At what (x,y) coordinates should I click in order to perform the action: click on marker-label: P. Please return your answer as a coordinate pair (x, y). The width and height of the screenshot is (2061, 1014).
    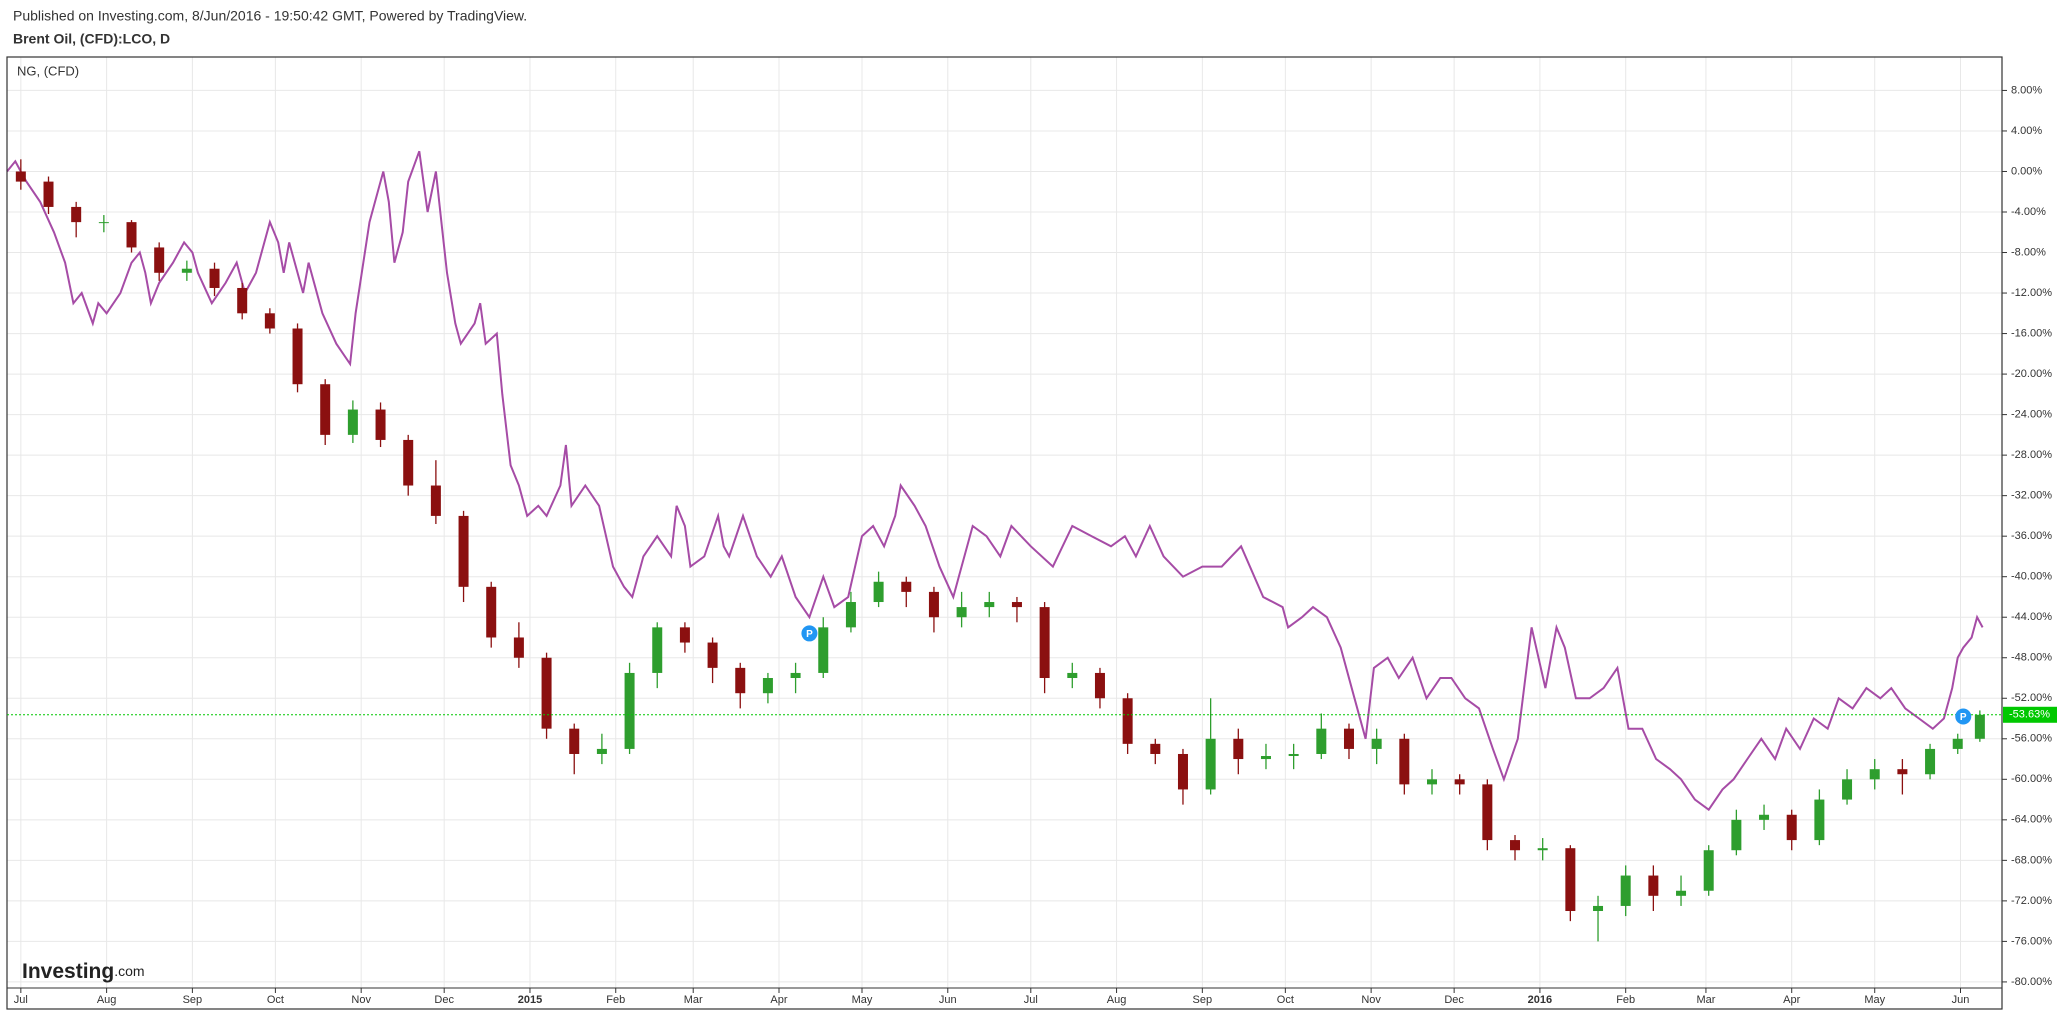
    Looking at the image, I should click on (1963, 717).